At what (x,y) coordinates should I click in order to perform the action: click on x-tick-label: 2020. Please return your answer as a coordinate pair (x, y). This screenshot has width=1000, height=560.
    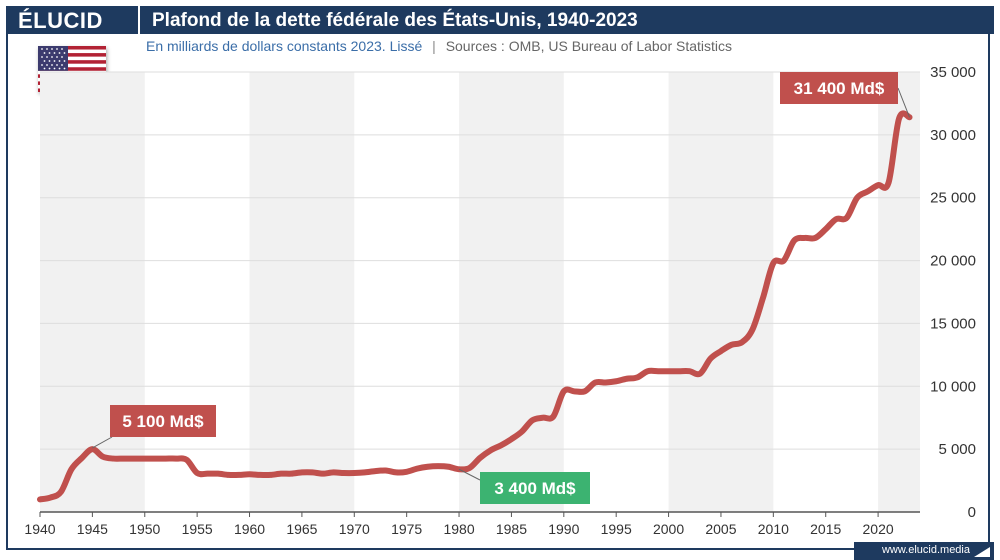
    Looking at the image, I should click on (878, 529).